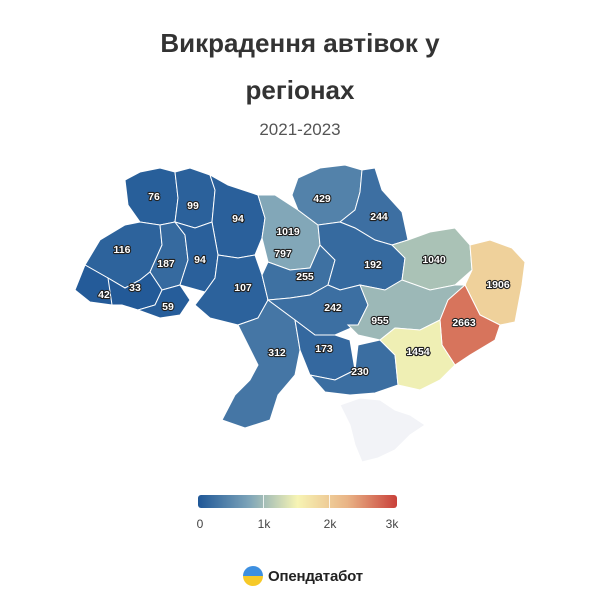 The image size is (600, 600). I want to click on legend-label-3k: 3k, so click(392, 524).